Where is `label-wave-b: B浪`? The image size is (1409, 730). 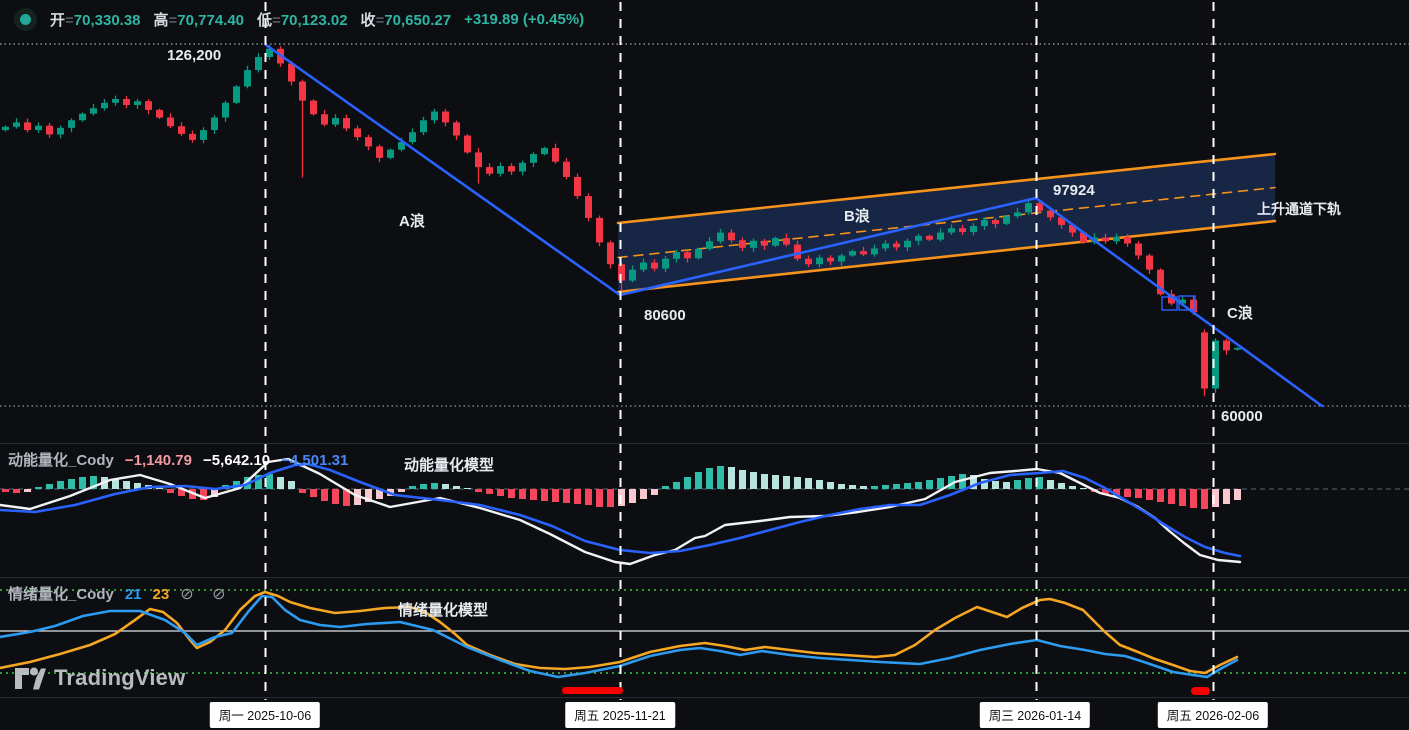
label-wave-b: B浪 is located at coordinates (857, 216).